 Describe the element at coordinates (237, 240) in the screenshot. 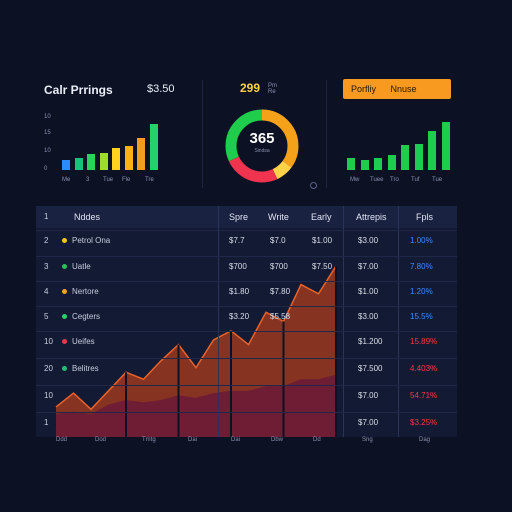

I see `cell-spre: $7.7` at that location.